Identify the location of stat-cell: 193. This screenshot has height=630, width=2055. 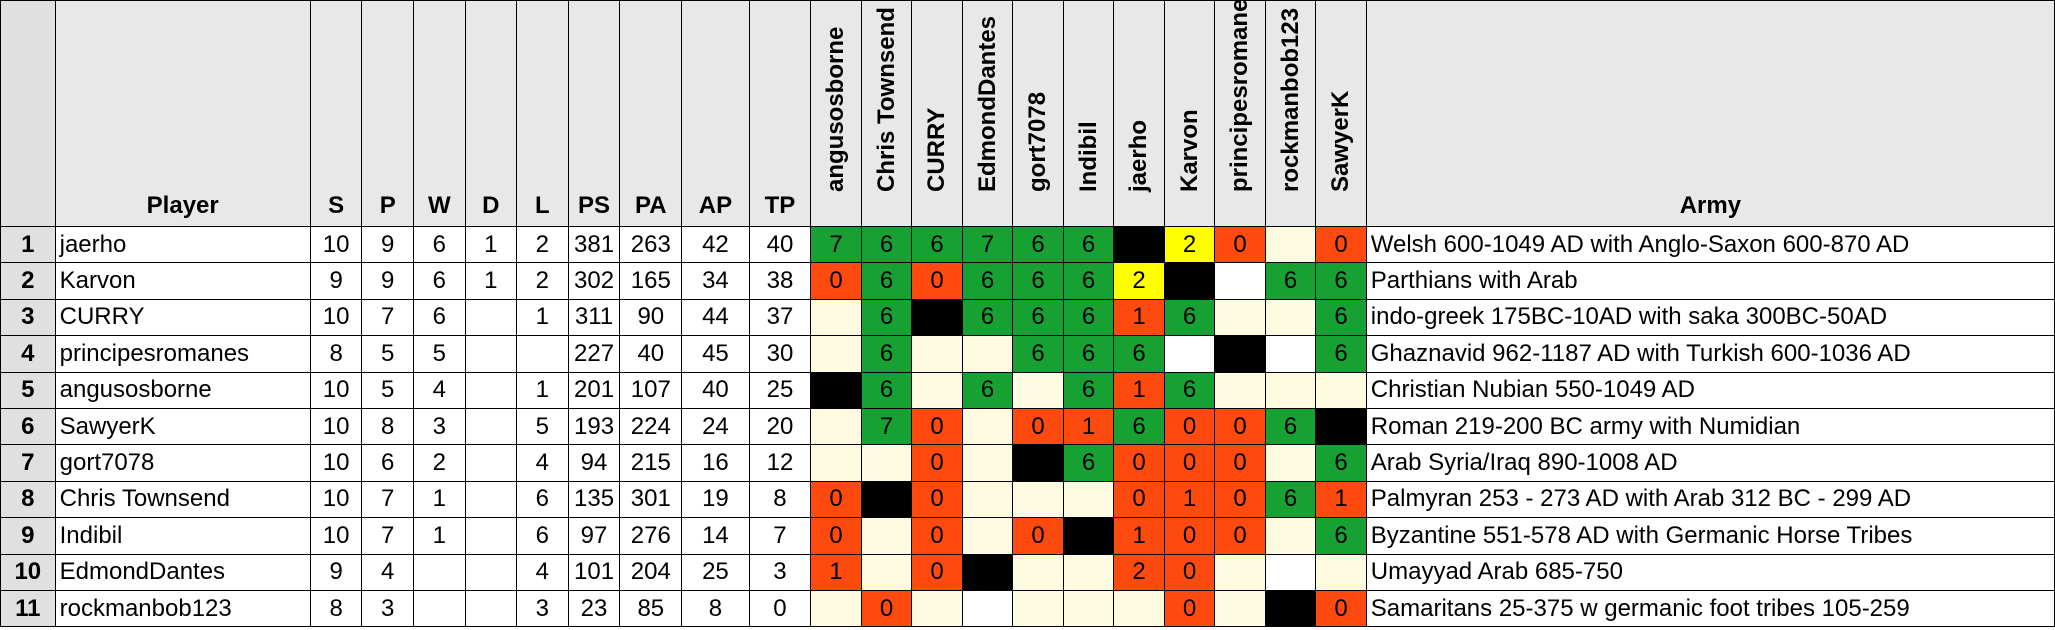
(594, 426).